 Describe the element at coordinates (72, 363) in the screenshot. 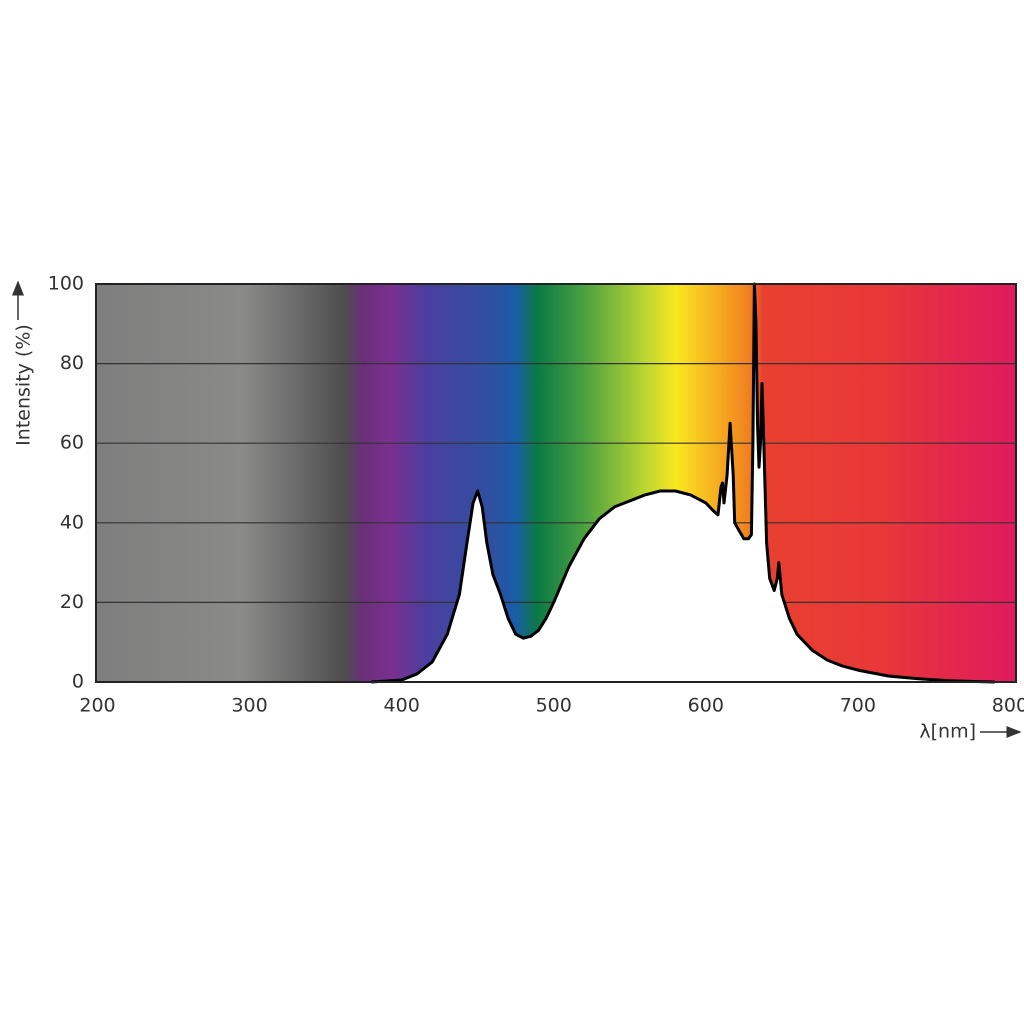

I see `y-tick-label: 80` at that location.